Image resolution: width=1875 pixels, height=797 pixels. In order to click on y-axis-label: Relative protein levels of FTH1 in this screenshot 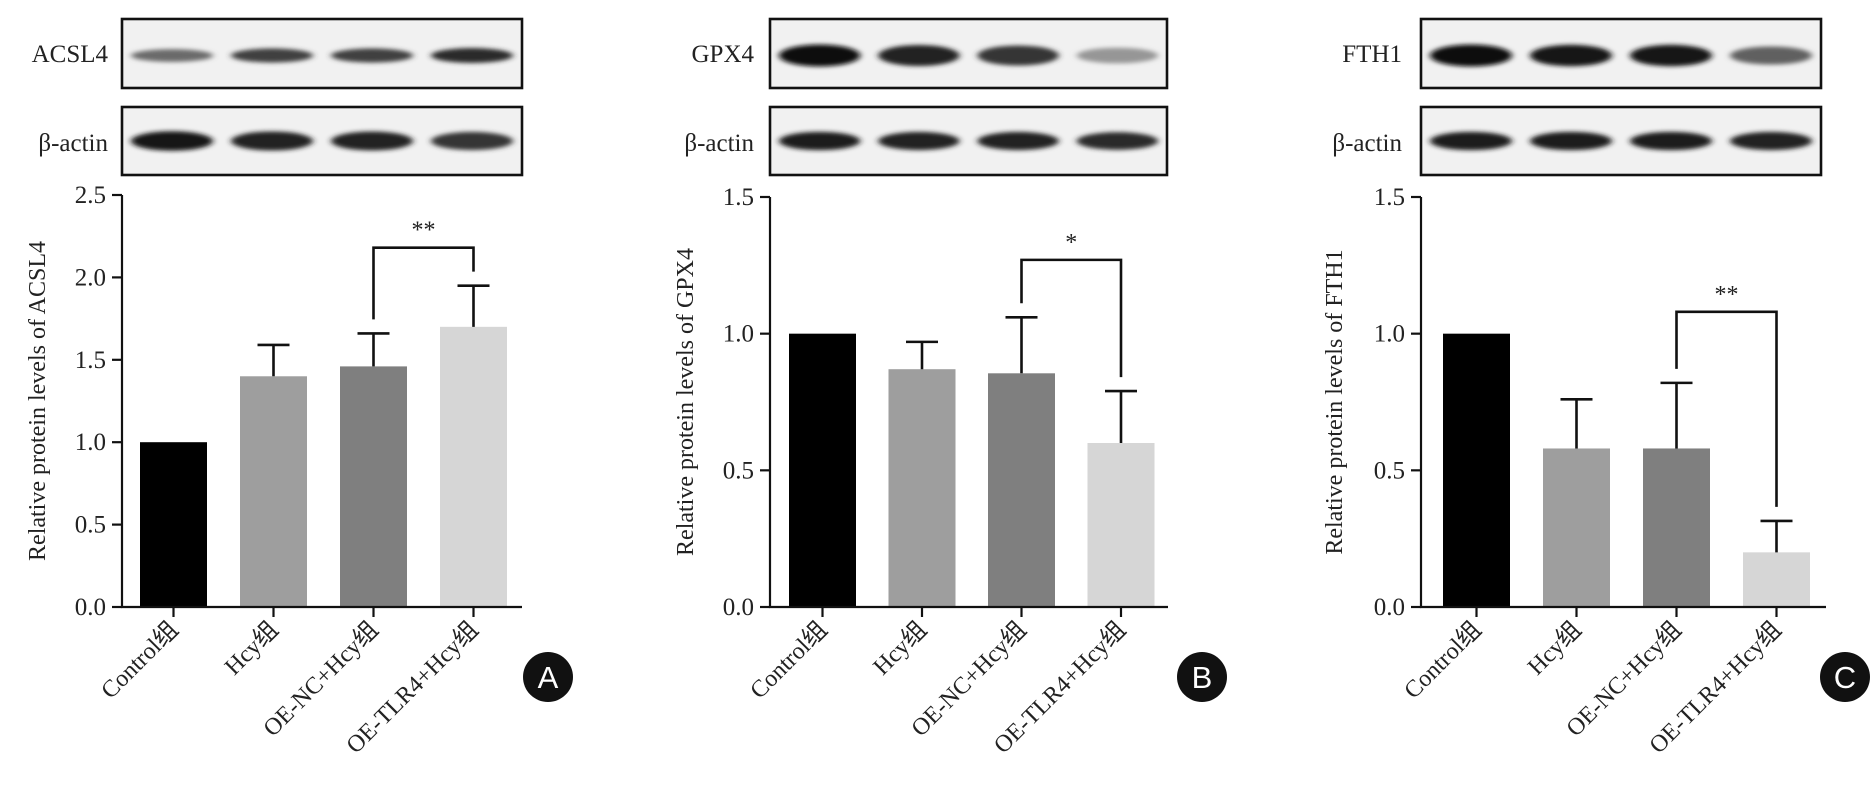, I will do `click(1335, 401)`.